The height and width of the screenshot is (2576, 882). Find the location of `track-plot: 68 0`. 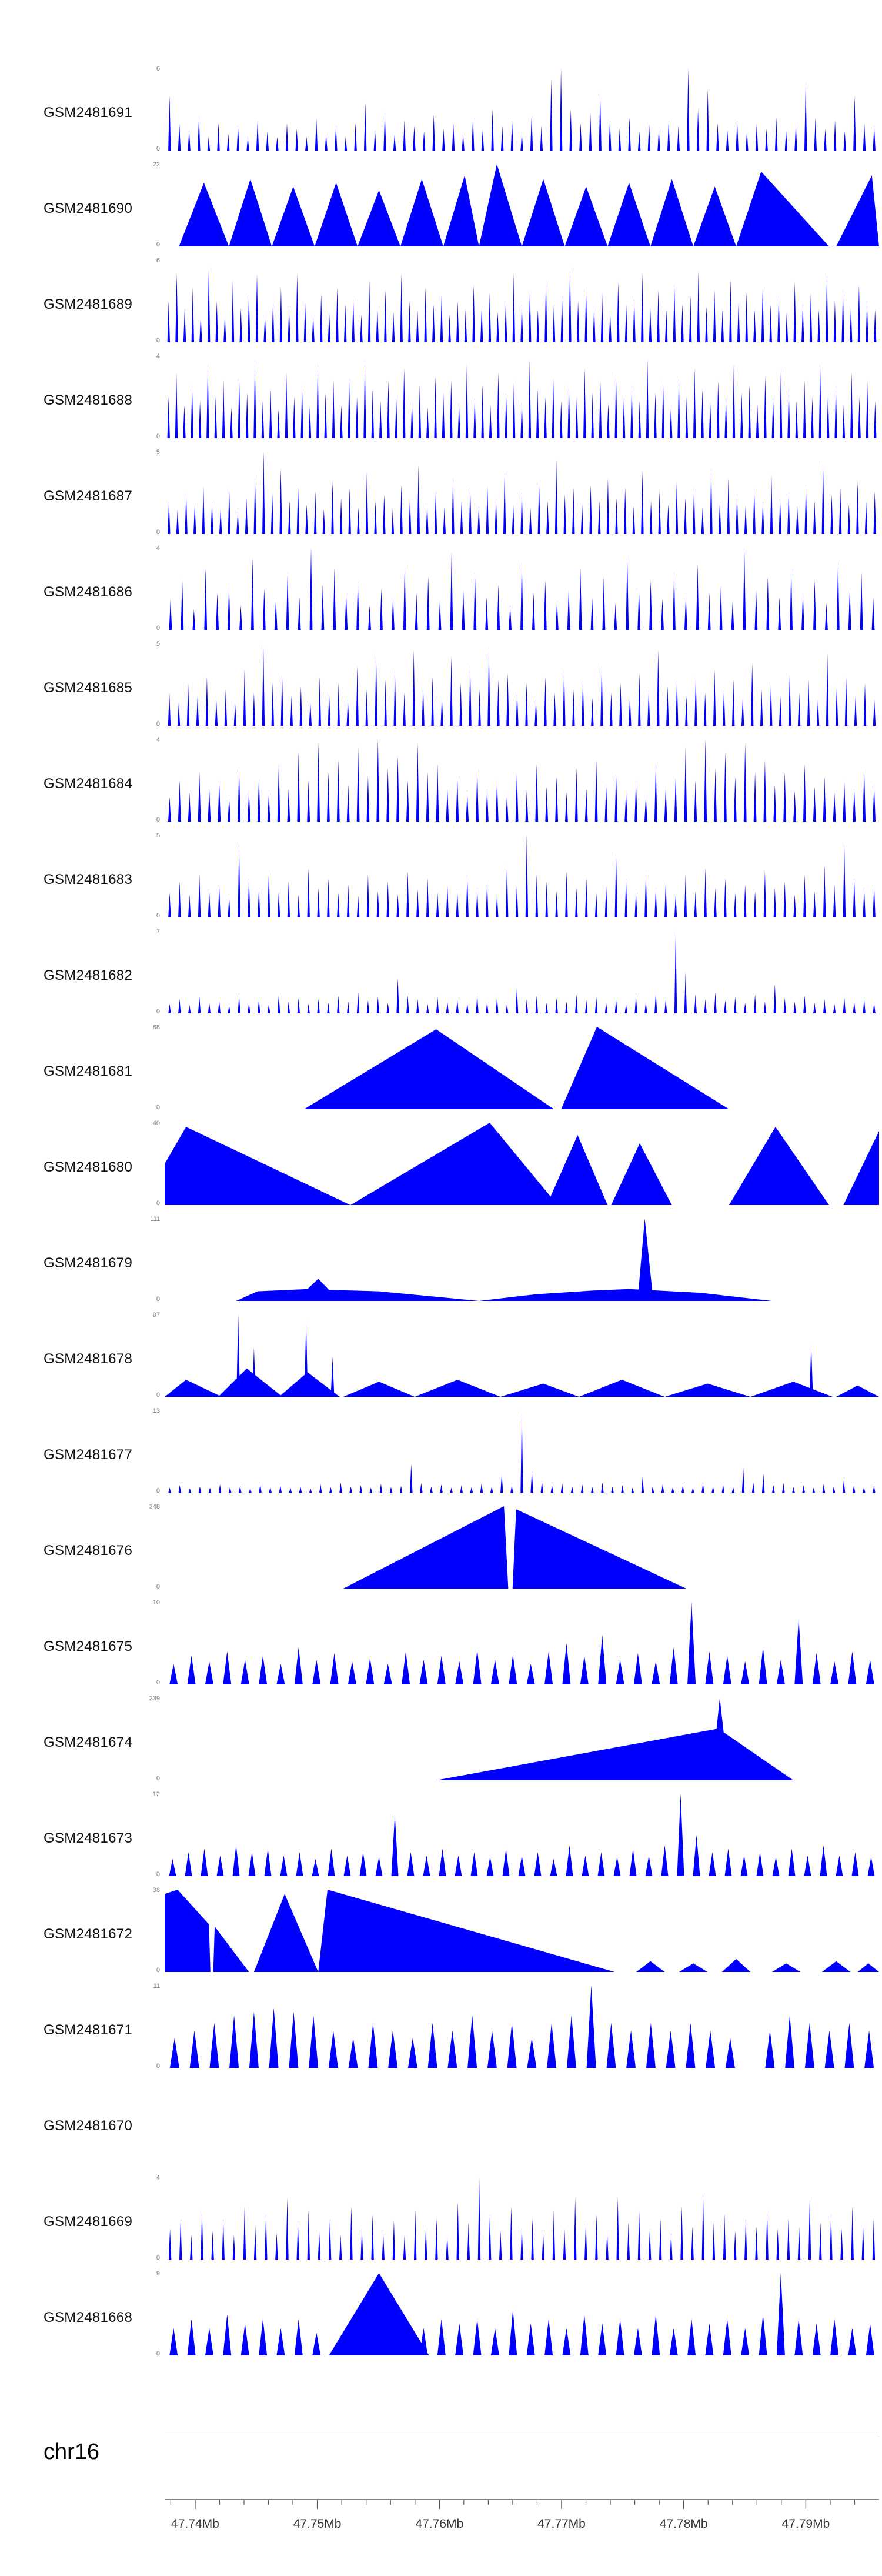

track-plot: 68 0 is located at coordinates (516, 1068).